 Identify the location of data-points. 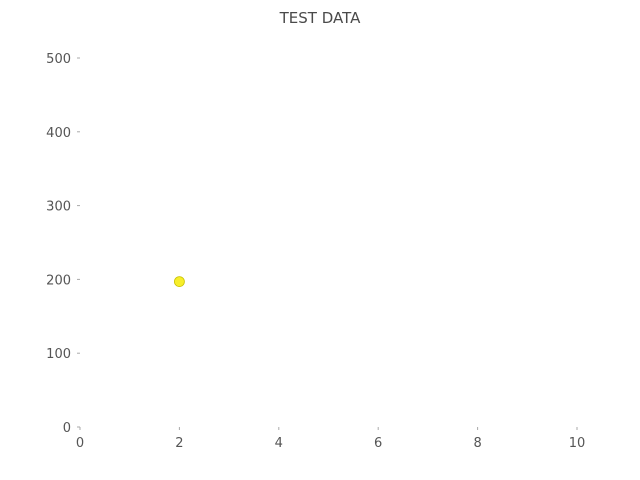
(179, 282).